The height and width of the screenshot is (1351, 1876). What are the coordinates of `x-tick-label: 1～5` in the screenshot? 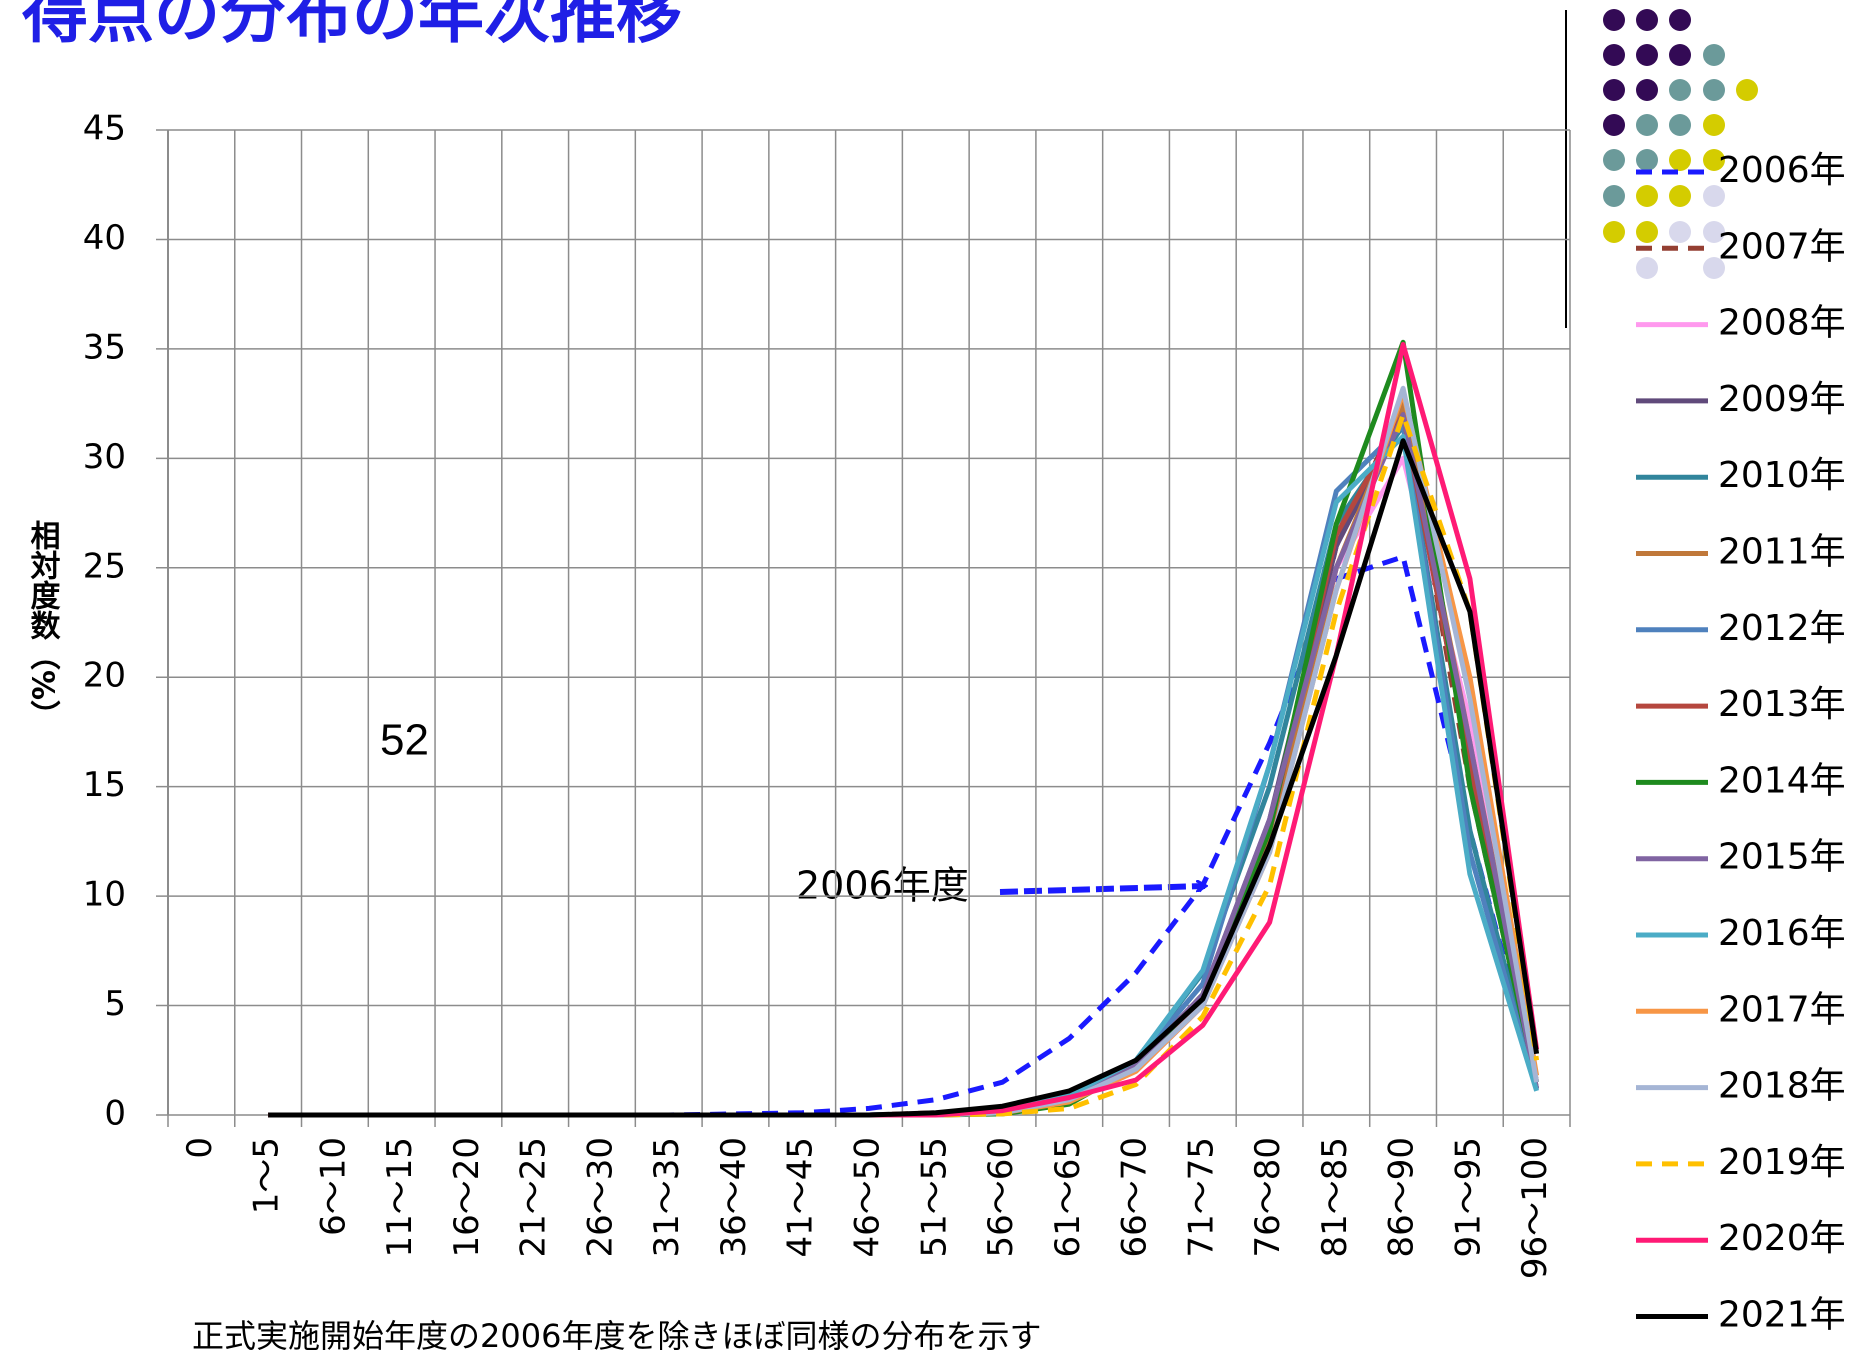 It's located at (267, 1175).